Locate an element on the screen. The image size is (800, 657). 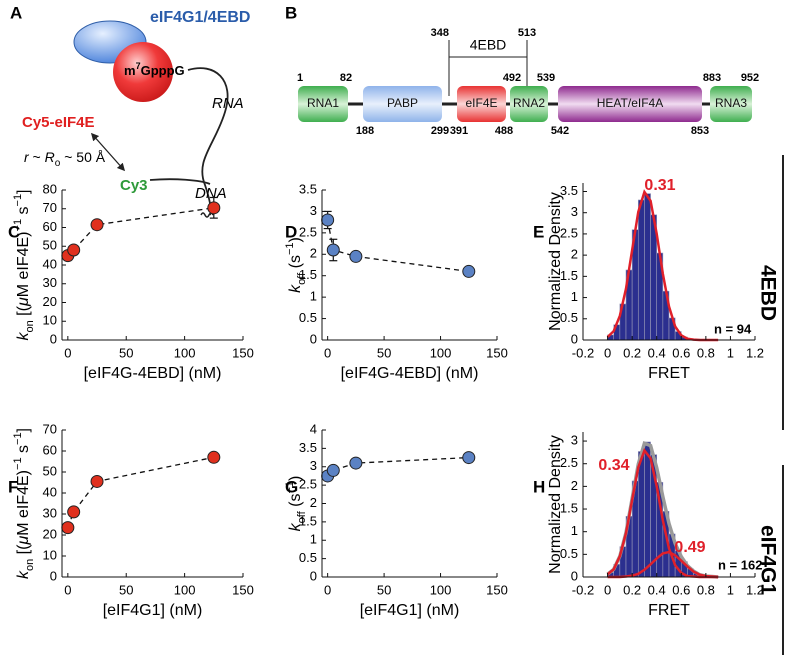
residue-number: 488 is located at coordinates (504, 131).